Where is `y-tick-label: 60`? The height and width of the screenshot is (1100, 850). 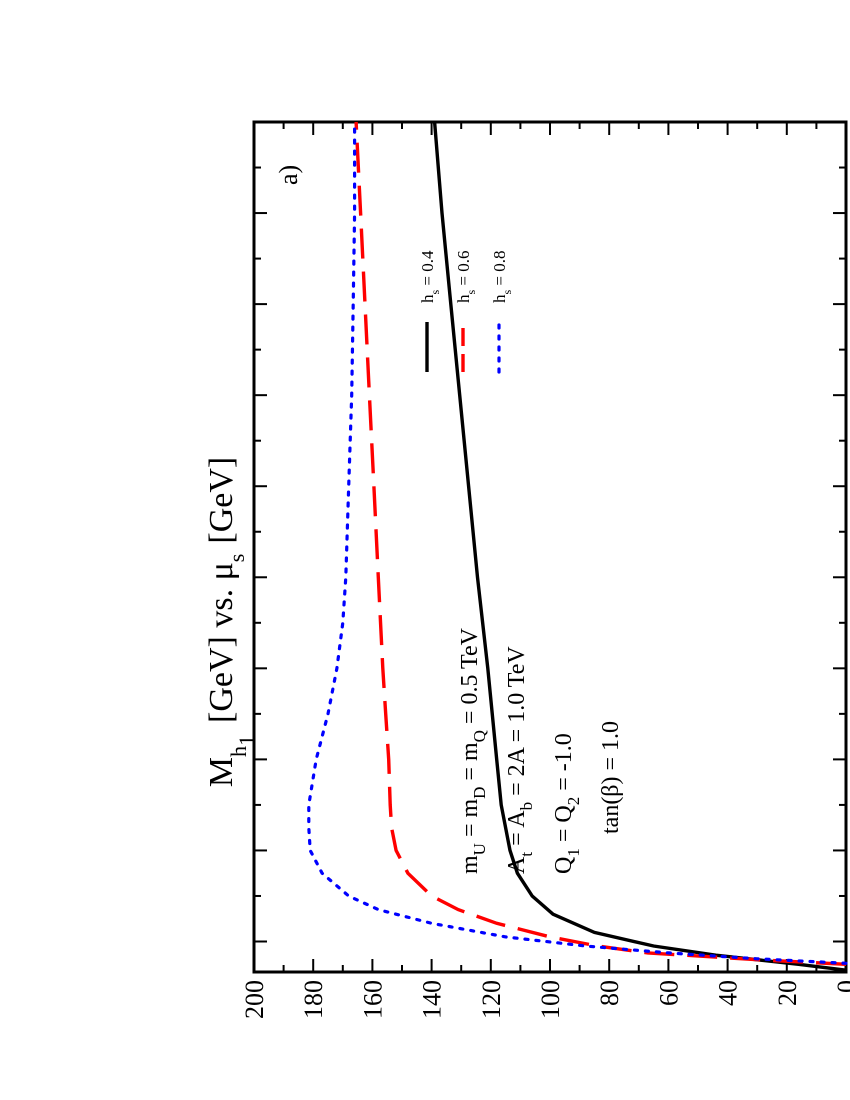 y-tick-label: 60 is located at coordinates (668, 993).